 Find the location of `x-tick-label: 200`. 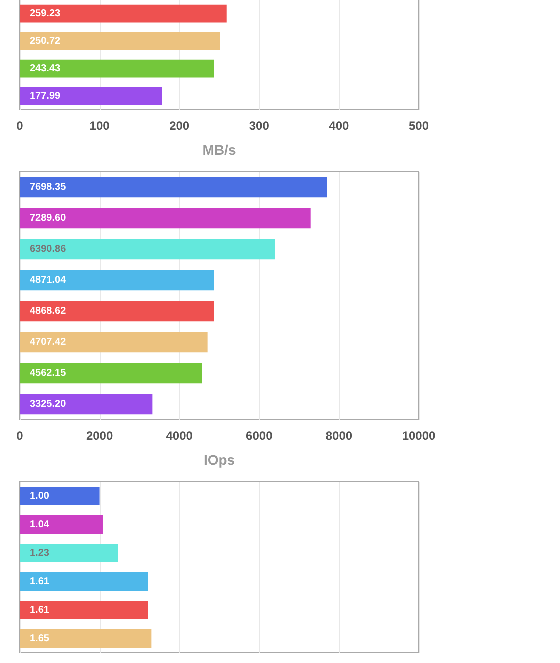

x-tick-label: 200 is located at coordinates (180, 126).